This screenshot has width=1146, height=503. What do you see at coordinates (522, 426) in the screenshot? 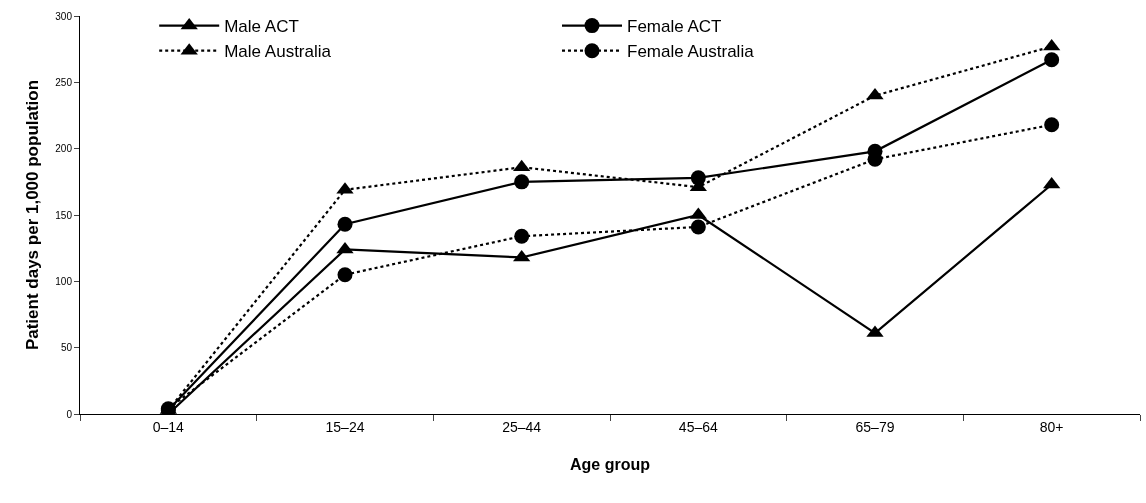
I see `x-tick-label: 25–44` at bounding box center [522, 426].